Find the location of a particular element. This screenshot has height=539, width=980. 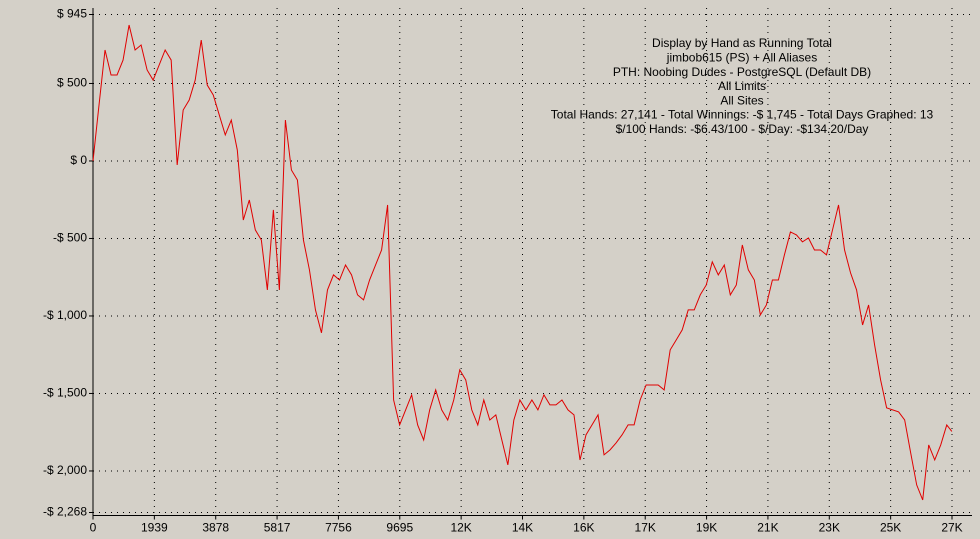

x-tick-label: 25K is located at coordinates (890, 528).